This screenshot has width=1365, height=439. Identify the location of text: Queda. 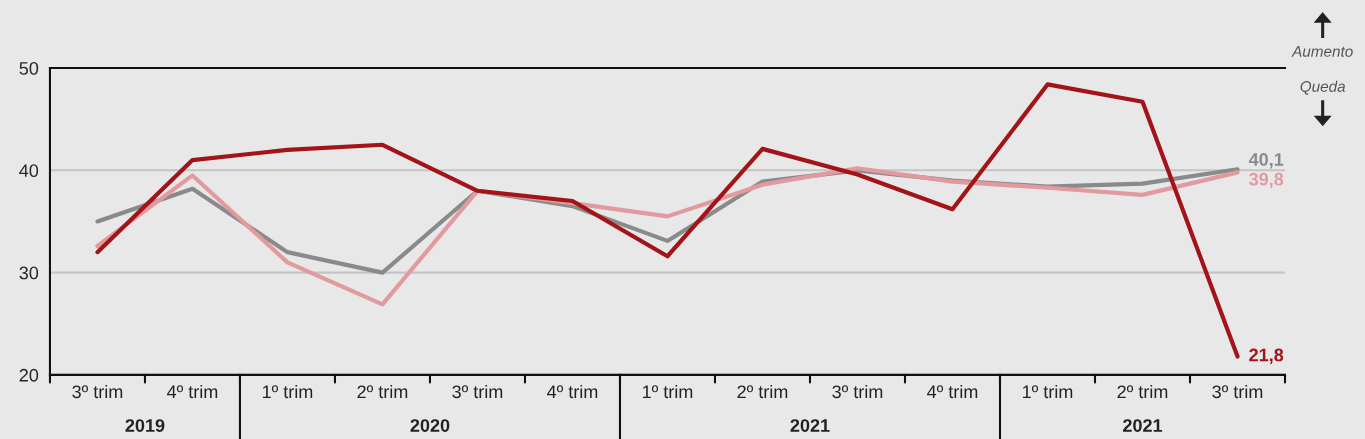
(1323, 87).